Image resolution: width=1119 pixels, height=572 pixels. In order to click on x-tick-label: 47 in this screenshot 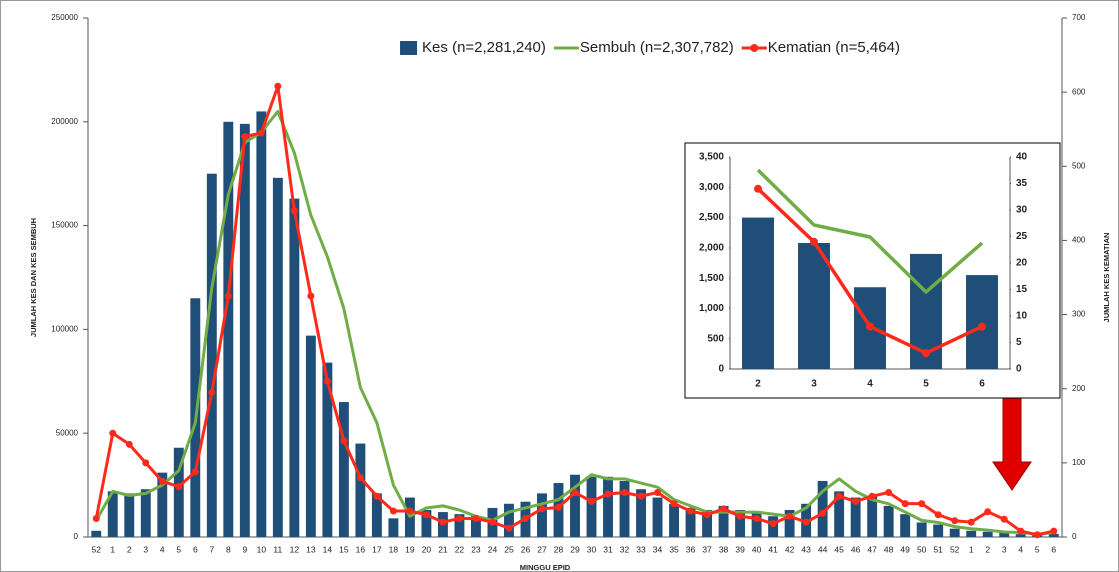, I will do `click(872, 549)`.